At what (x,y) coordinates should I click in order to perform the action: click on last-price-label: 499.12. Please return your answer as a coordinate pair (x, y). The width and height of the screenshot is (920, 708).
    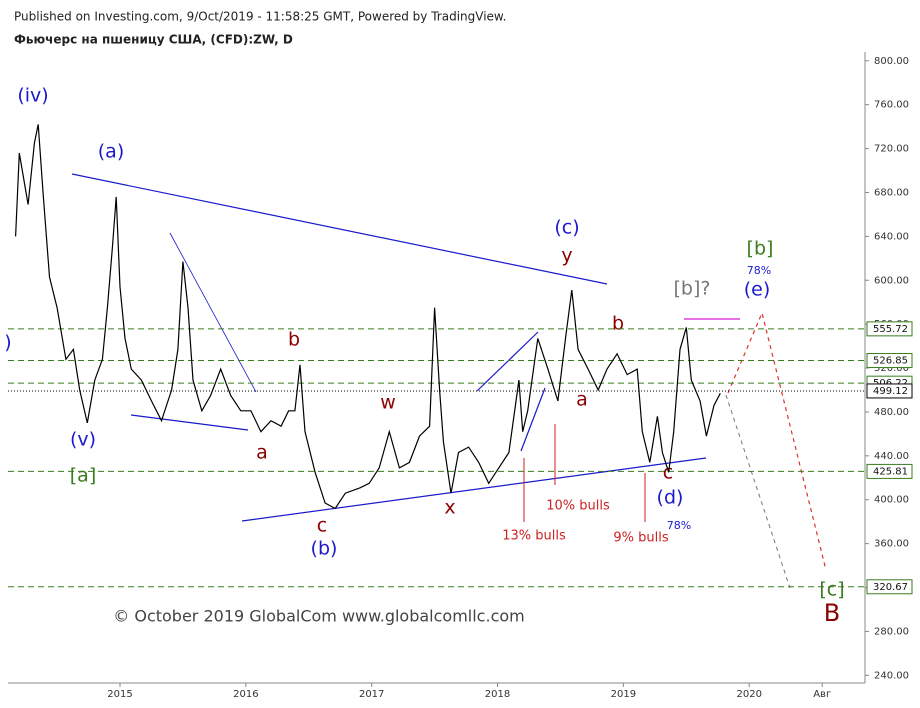
    Looking at the image, I should click on (890, 391).